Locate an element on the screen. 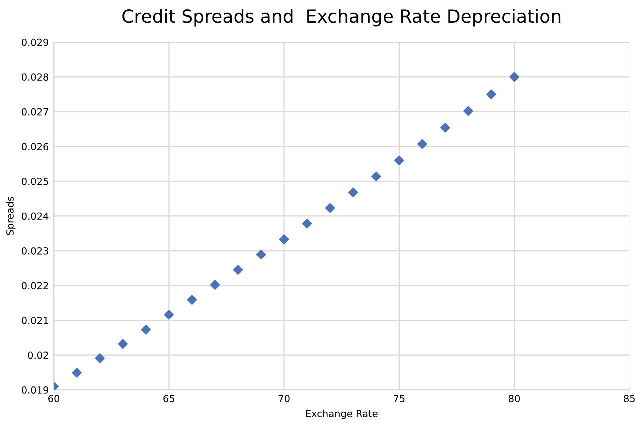 This screenshot has height=424, width=636. y-tick-label: 0.024 is located at coordinates (35, 216).